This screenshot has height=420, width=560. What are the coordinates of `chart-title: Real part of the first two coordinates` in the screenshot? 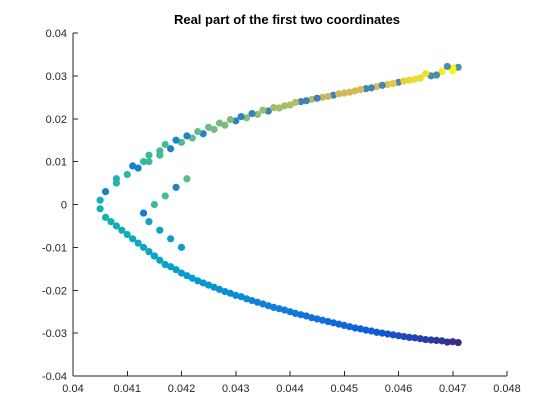 It's located at (287, 19).